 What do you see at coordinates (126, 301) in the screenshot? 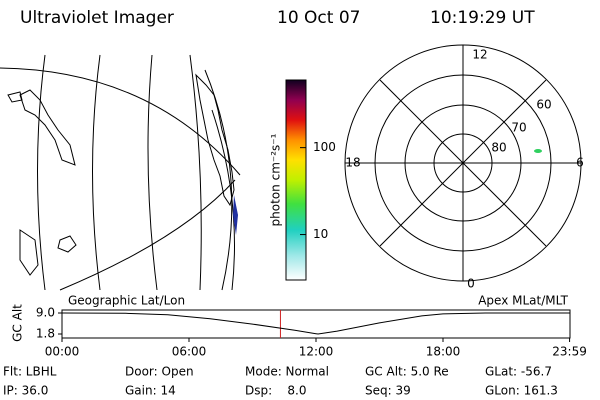
I see `alt-left-label: Geographic Lat/Lon` at bounding box center [126, 301].